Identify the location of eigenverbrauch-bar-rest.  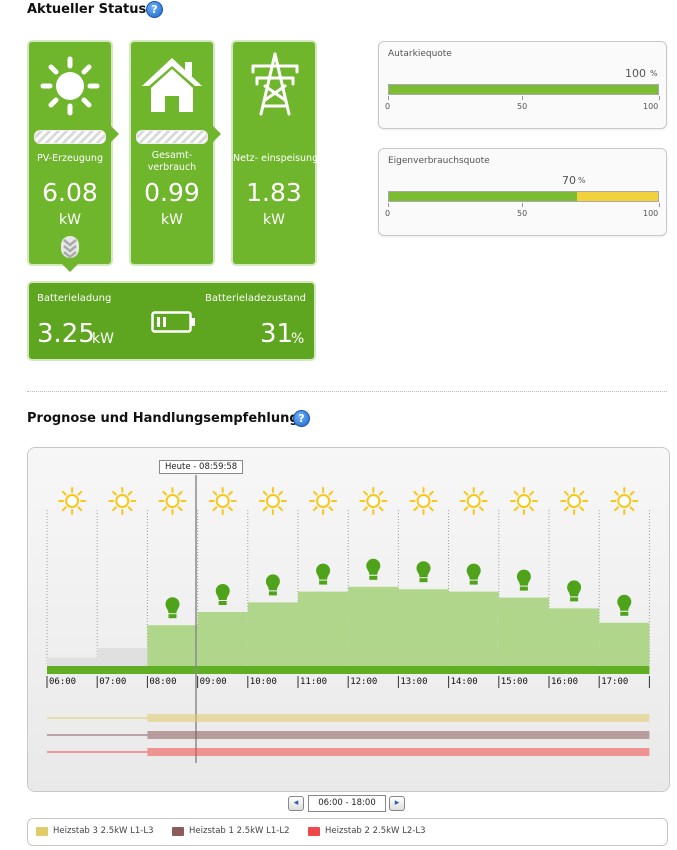
(617, 196).